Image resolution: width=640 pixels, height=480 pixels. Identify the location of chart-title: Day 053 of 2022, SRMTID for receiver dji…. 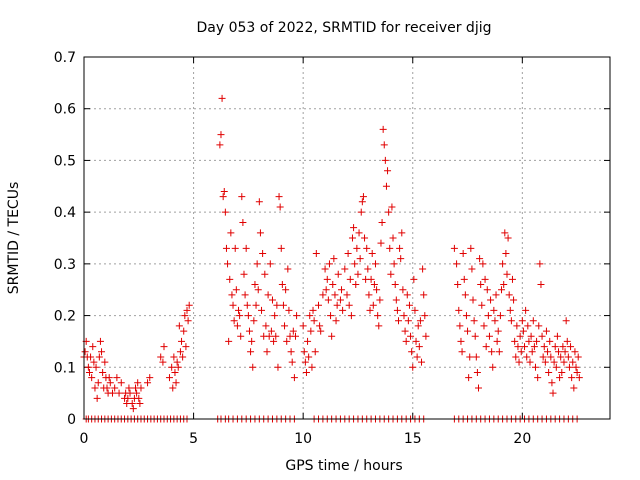
(344, 28).